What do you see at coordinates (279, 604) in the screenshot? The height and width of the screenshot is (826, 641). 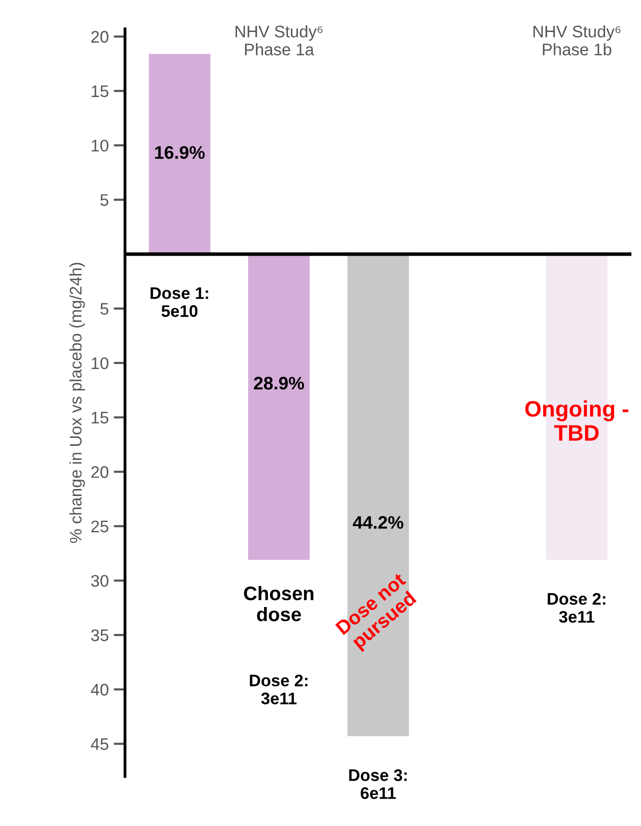 I see `annotation: Chosen dose` at bounding box center [279, 604].